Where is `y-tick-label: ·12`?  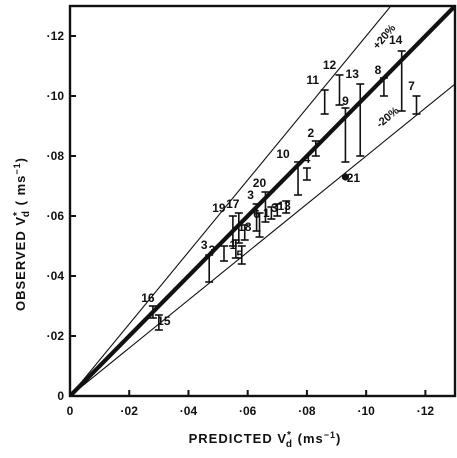
y-tick-label: ·12 is located at coordinates (56, 36).